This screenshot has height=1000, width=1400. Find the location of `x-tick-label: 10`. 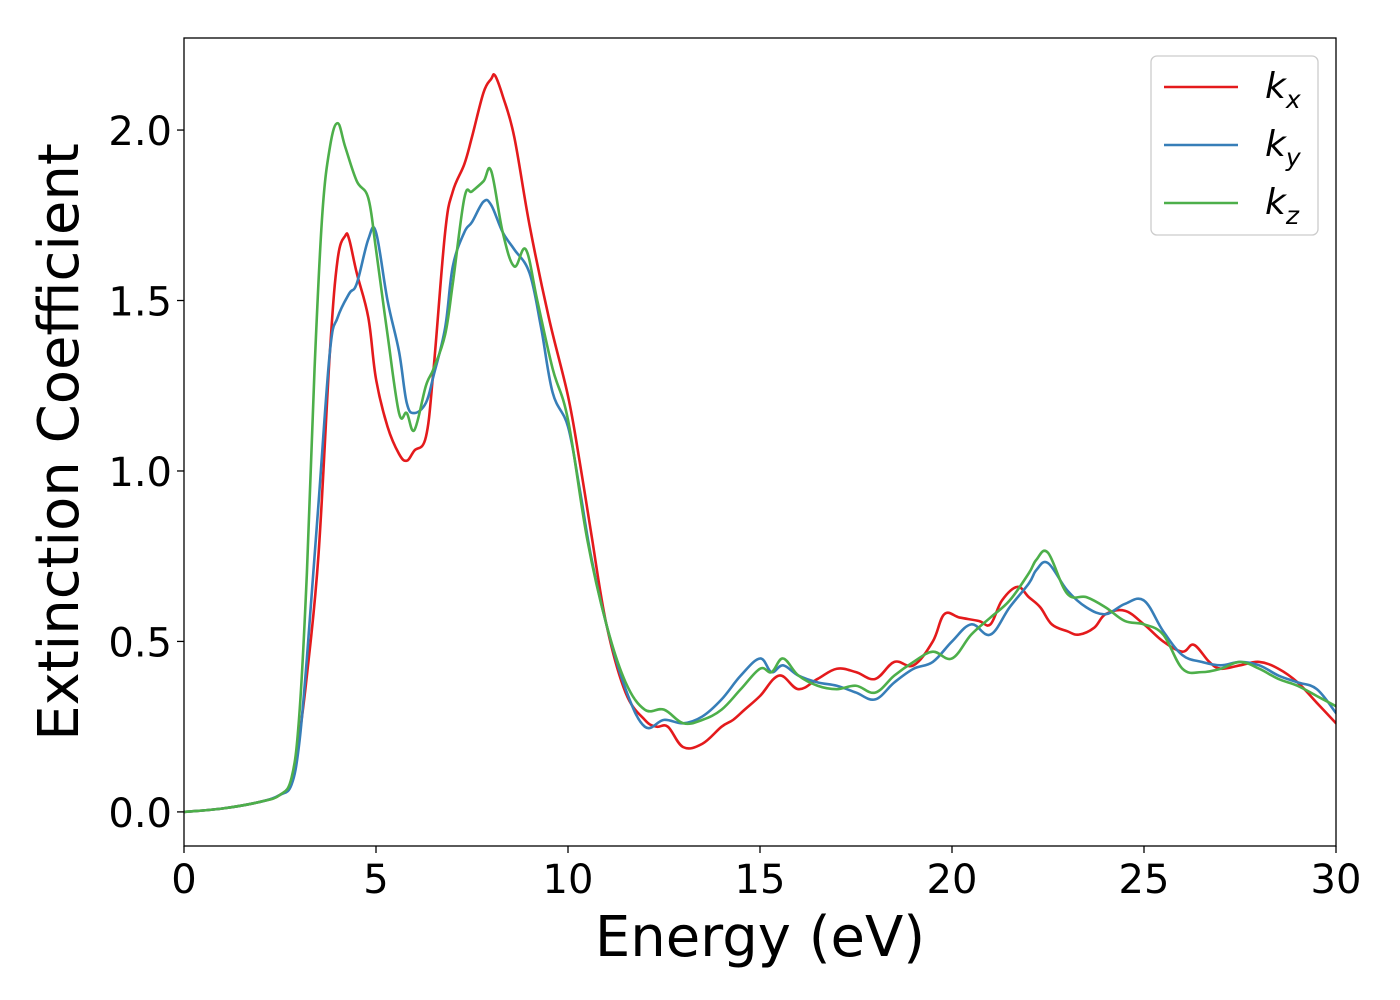

x-tick-label: 10 is located at coordinates (568, 880).